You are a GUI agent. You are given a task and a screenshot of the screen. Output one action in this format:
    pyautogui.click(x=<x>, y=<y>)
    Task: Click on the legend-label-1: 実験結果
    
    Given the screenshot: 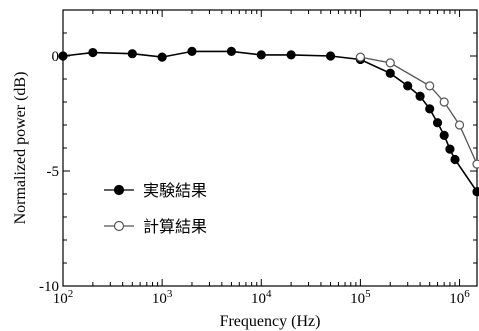 What is the action you would take?
    pyautogui.click(x=175, y=190)
    